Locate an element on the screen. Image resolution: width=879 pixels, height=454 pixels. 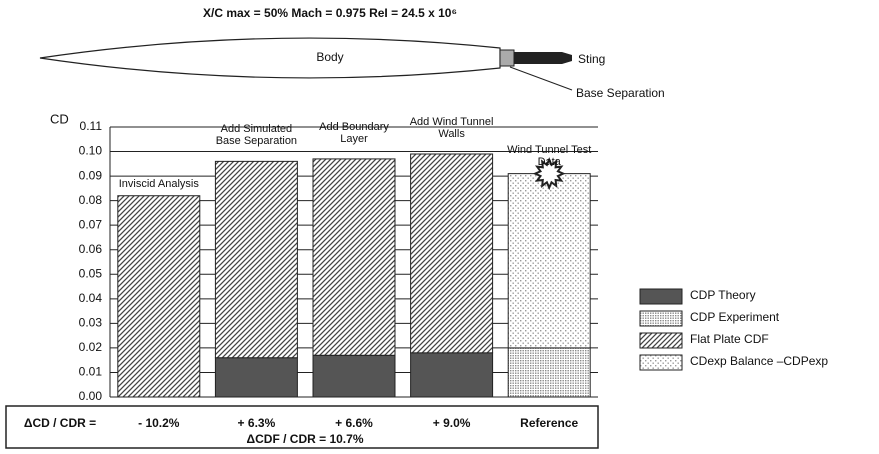
delta-label: ΔCD / CDR = is located at coordinates (60, 423).